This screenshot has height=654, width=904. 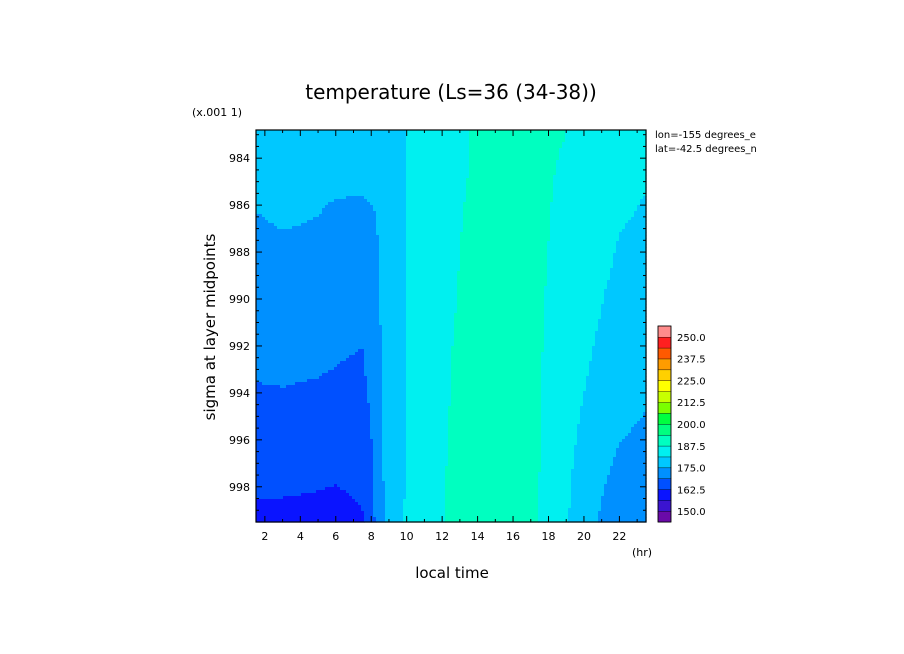 What do you see at coordinates (691, 360) in the screenshot?
I see `colorbar-label: 237.5` at bounding box center [691, 360].